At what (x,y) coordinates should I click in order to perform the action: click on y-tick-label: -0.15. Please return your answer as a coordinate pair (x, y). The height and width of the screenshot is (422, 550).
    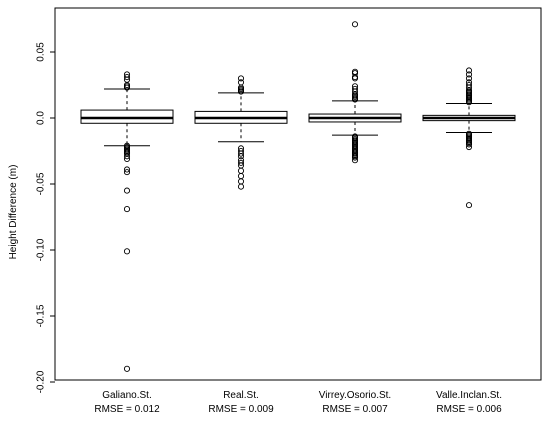
    Looking at the image, I should click on (41, 315).